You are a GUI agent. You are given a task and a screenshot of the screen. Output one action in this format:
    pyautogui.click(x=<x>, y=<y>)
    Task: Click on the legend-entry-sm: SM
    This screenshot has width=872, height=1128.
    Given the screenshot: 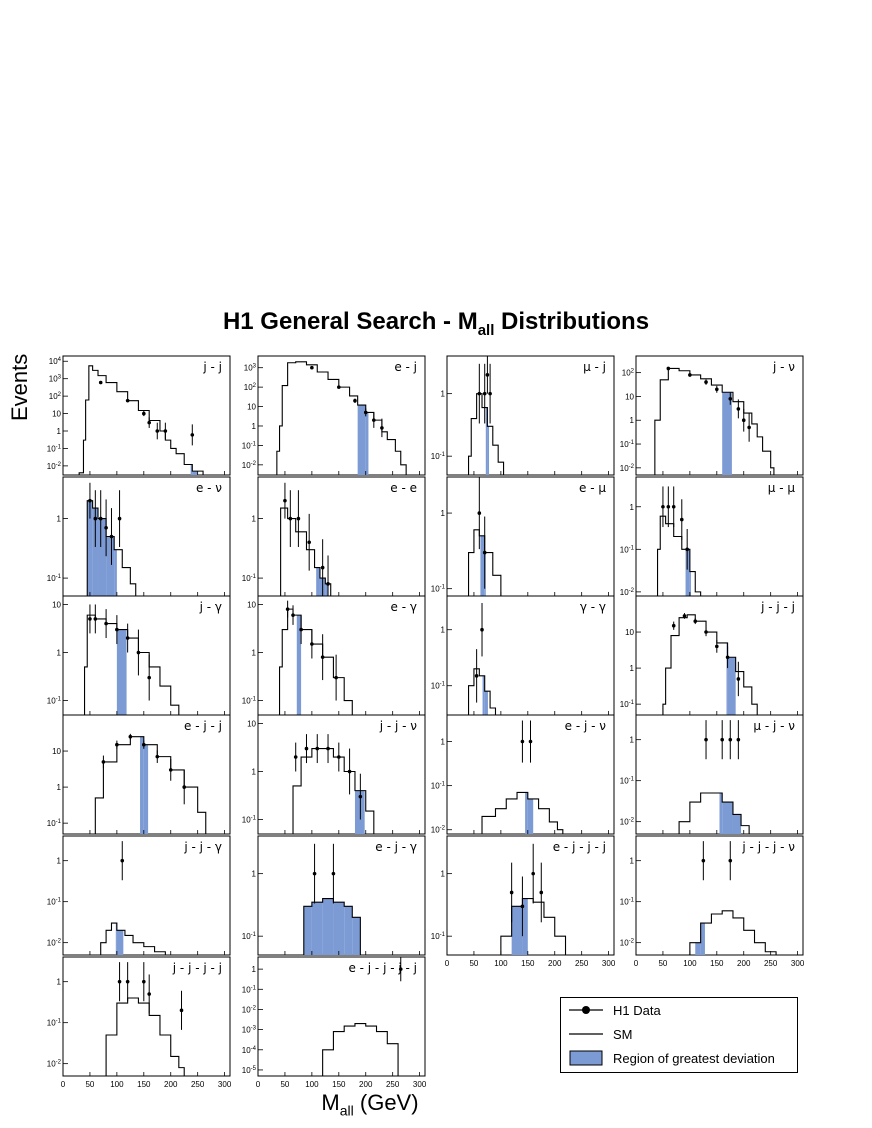 What is the action you would take?
    pyautogui.click(x=679, y=1034)
    